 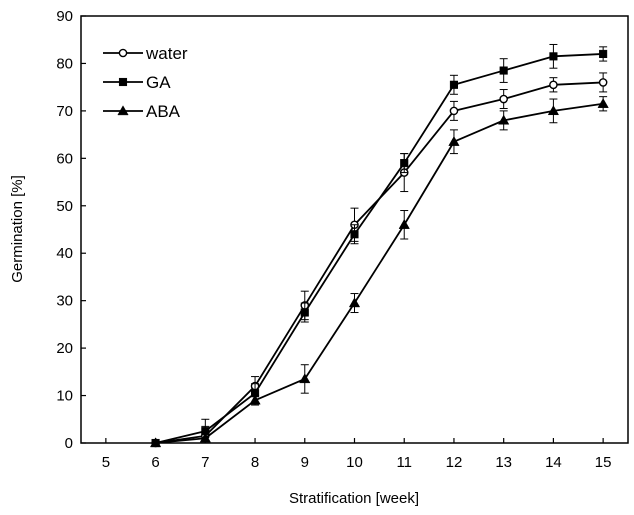 I want to click on legend-marker-ga, so click(x=123, y=82).